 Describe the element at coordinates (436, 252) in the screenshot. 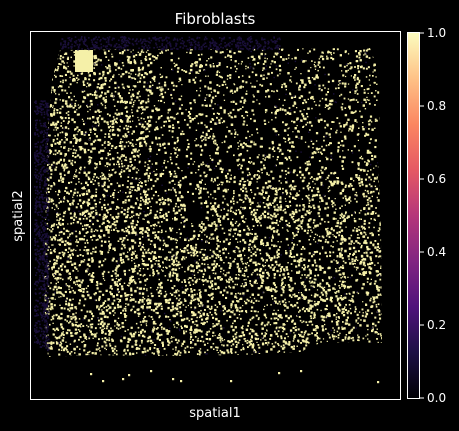

I see `colorbar-tick-label: 0.4` at that location.